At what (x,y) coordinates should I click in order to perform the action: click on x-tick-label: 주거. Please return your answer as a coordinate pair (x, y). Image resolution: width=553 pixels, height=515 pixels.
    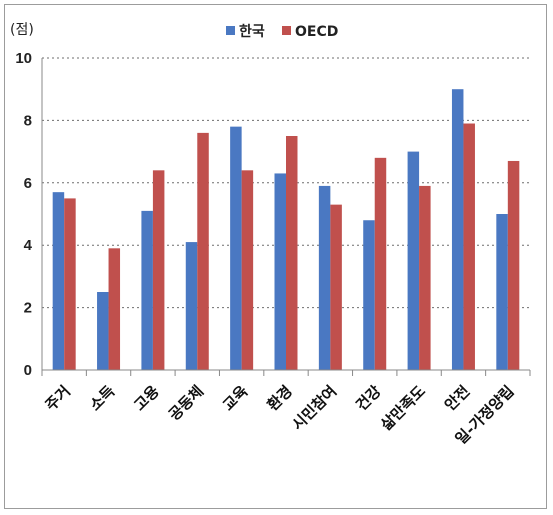
    Looking at the image, I should click on (58, 398).